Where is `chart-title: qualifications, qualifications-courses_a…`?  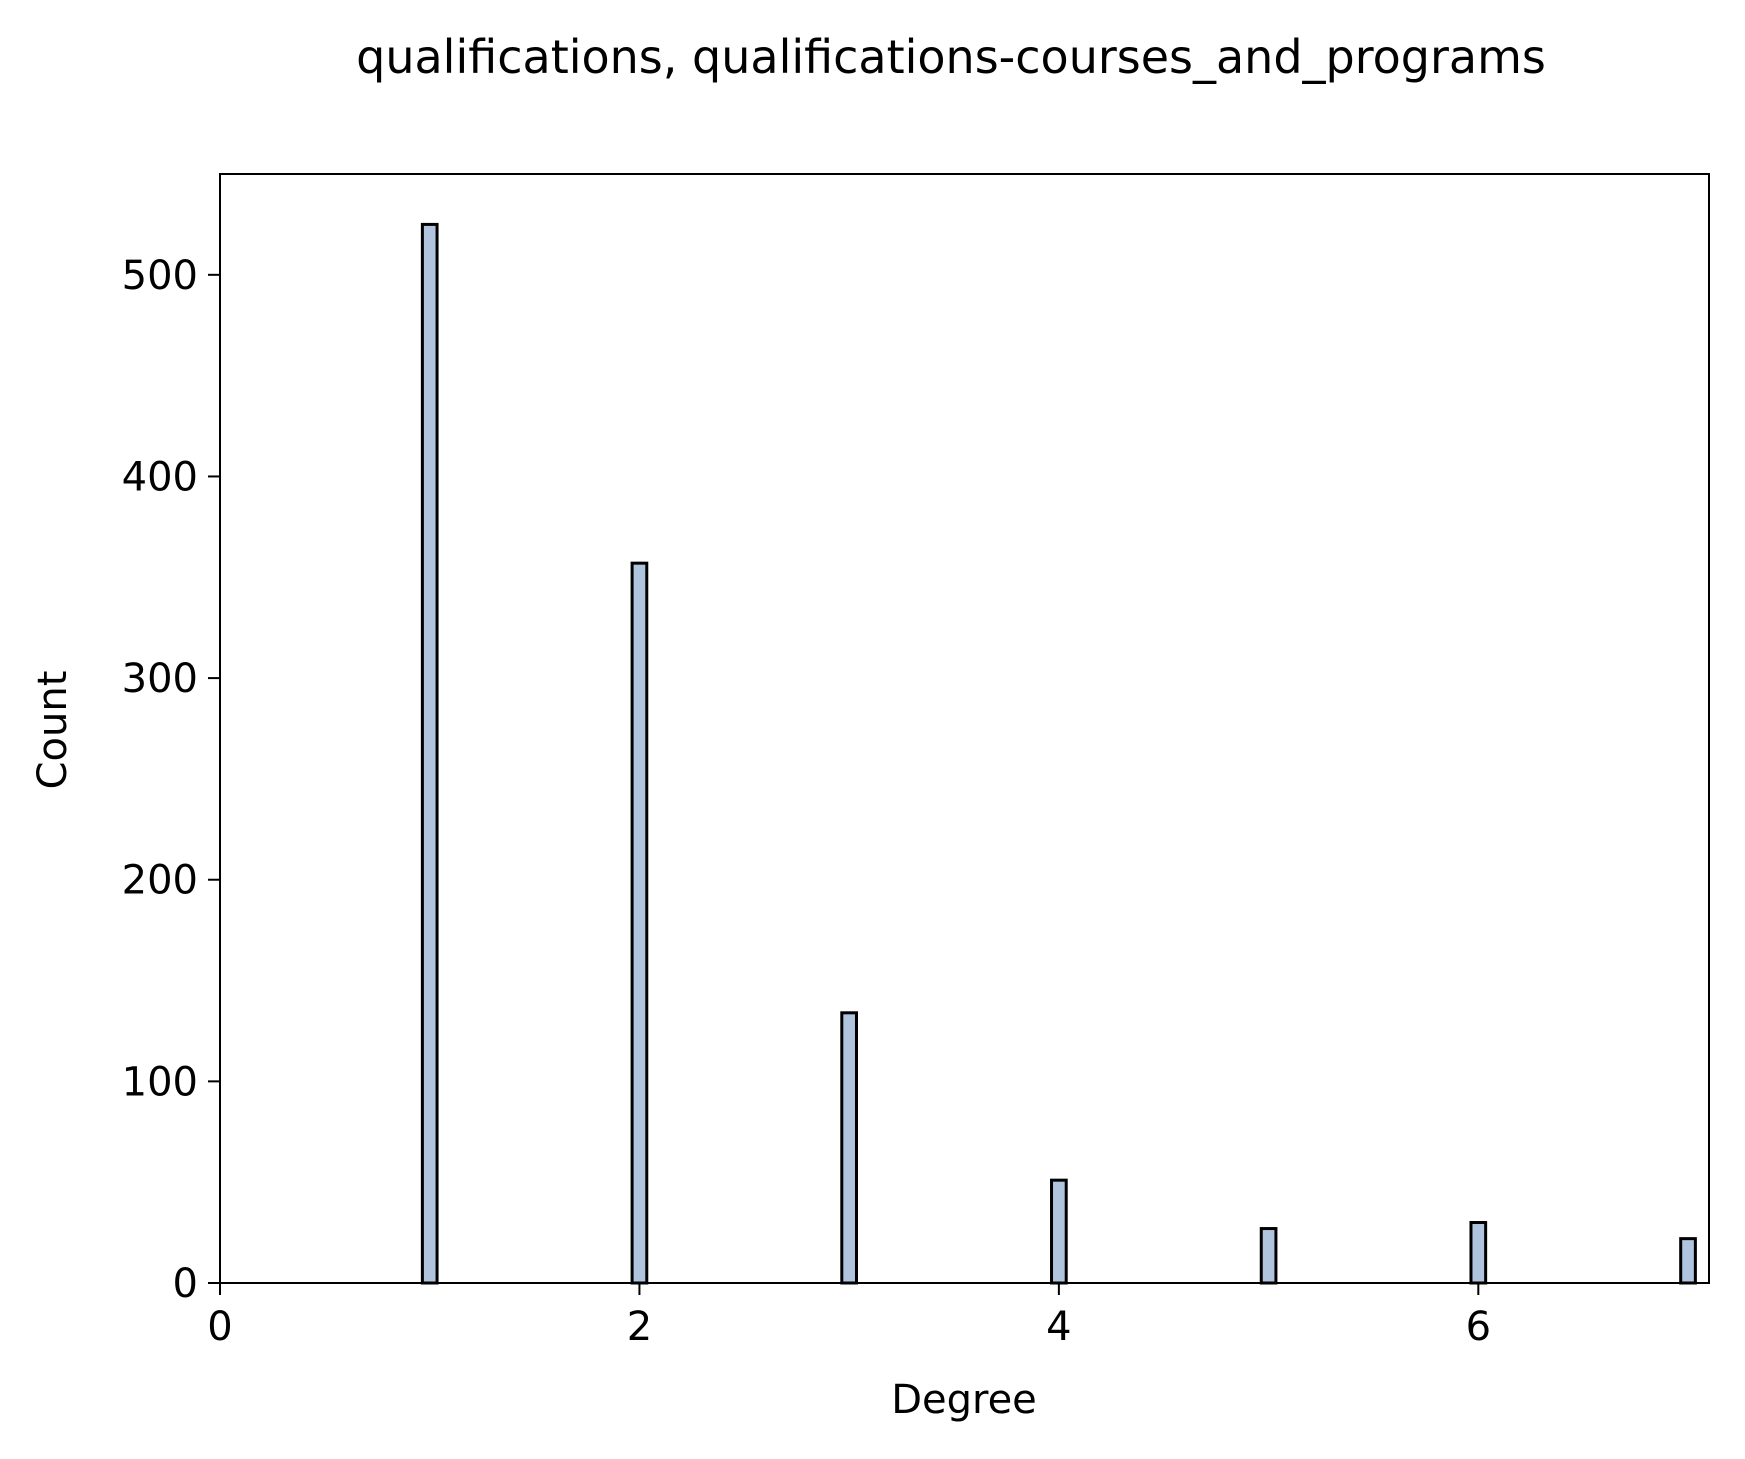
chart-title: qualifications, qualifications-courses_a… is located at coordinates (951, 57).